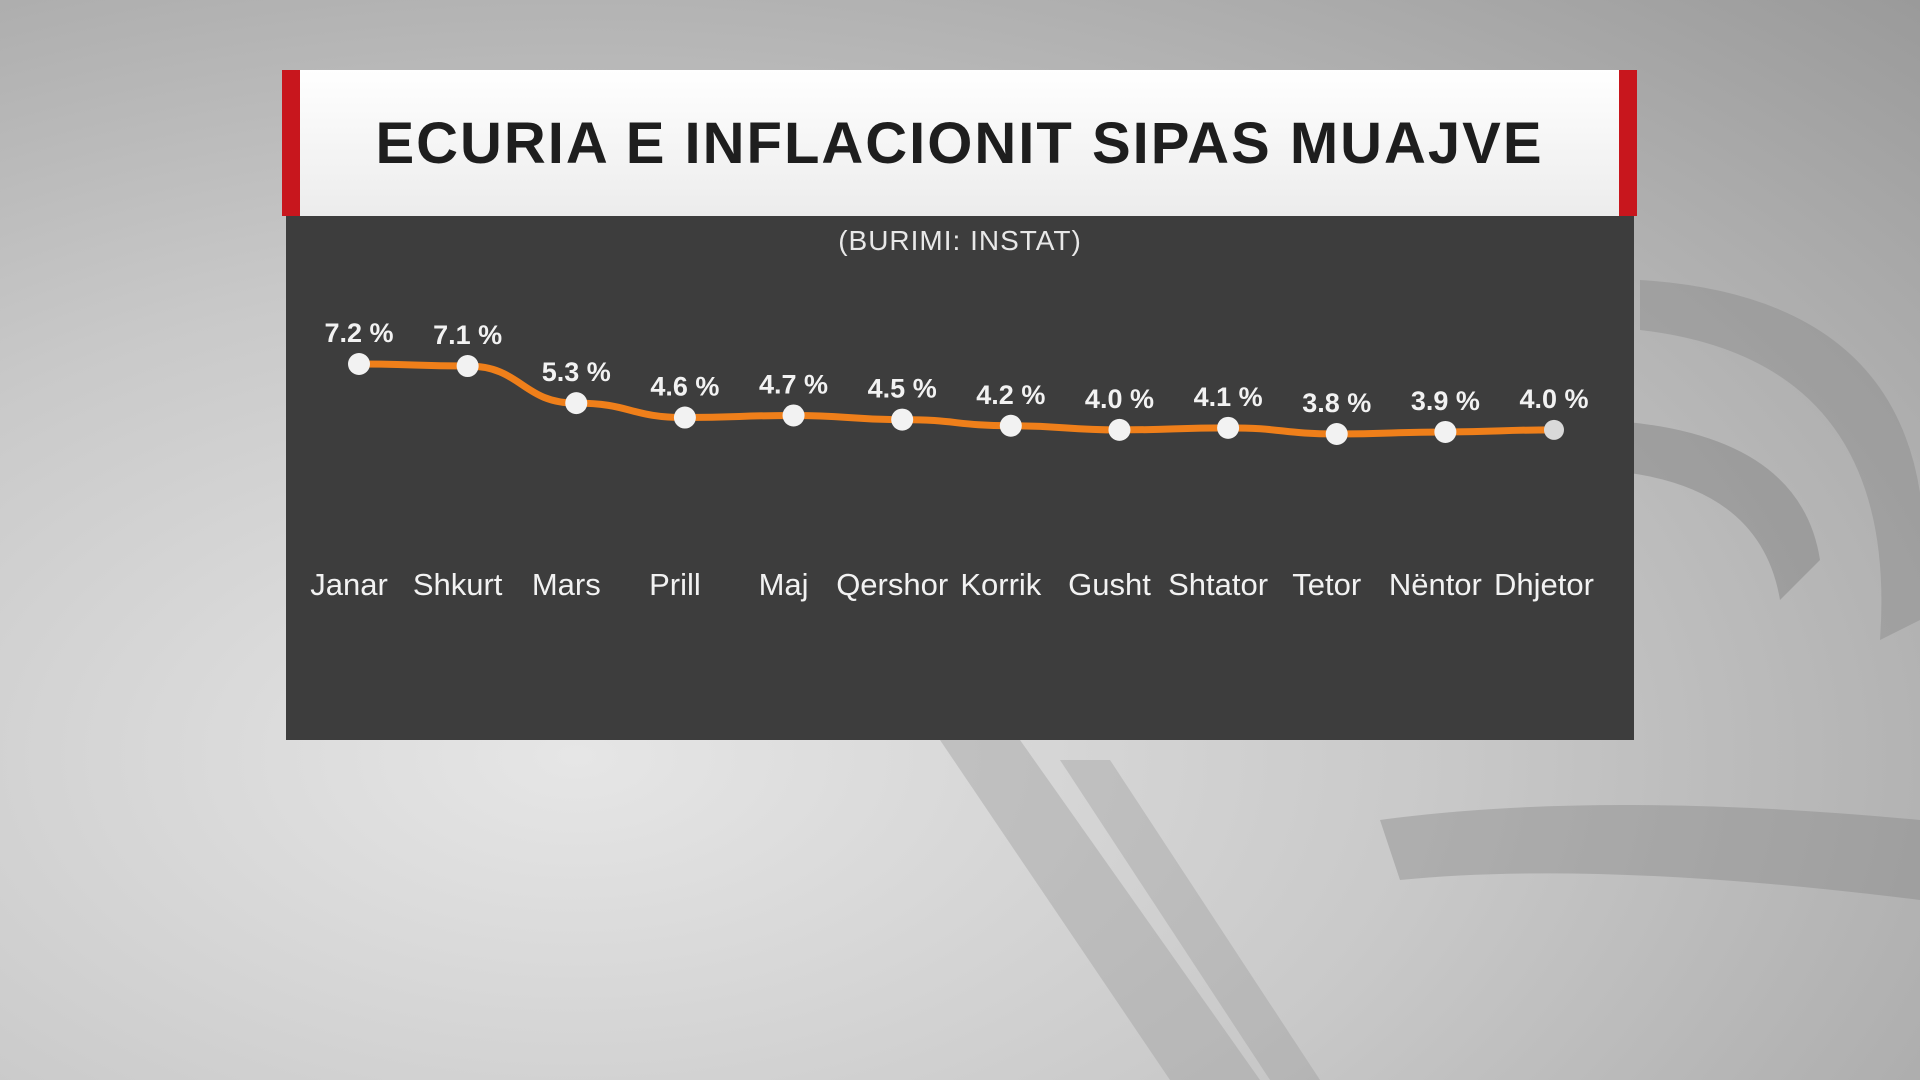 The height and width of the screenshot is (1080, 1920). Describe the element at coordinates (1010, 395) in the screenshot. I see `data-label: 4.2 %` at that location.